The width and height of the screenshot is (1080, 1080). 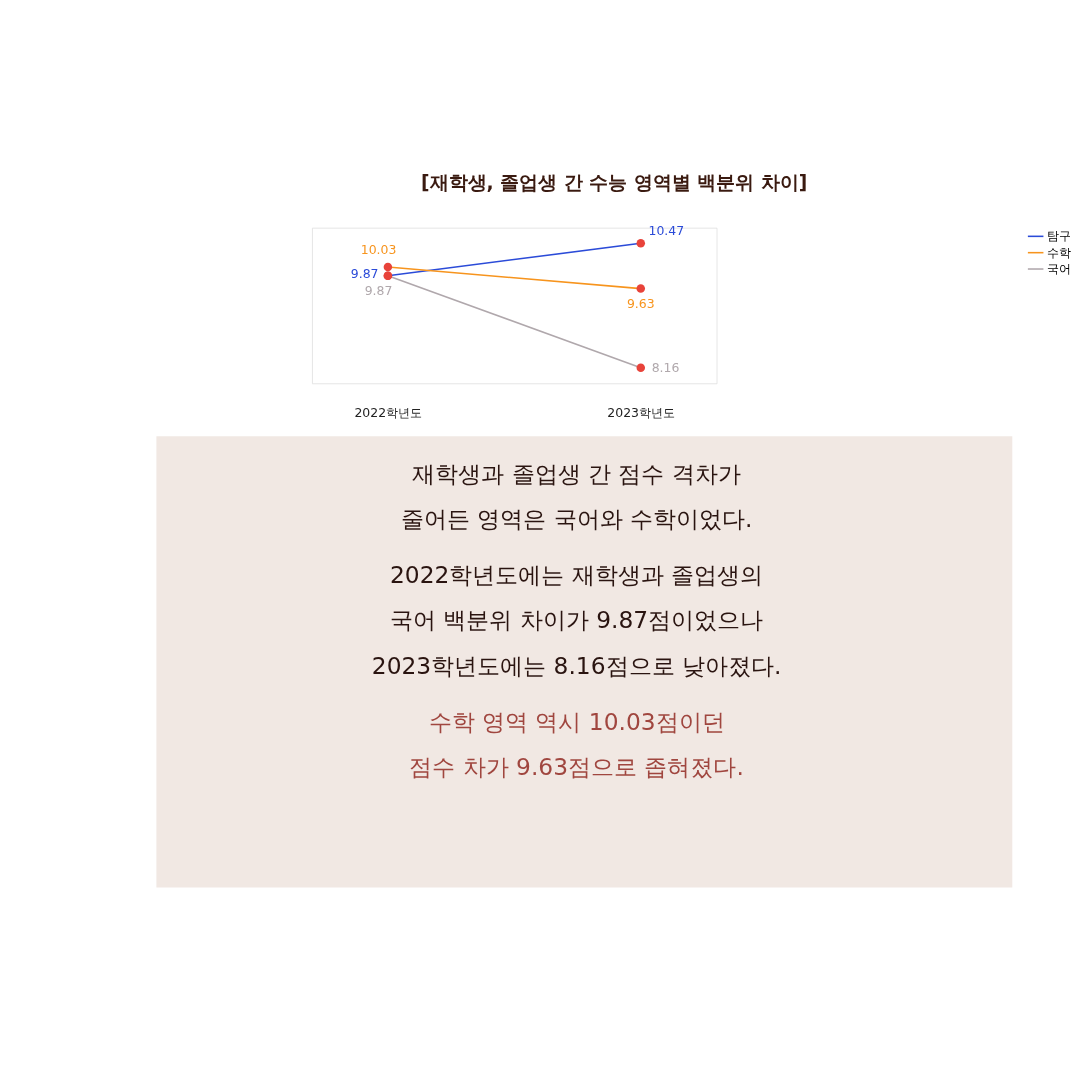 I want to click on data-label: 10.47, so click(x=666, y=230).